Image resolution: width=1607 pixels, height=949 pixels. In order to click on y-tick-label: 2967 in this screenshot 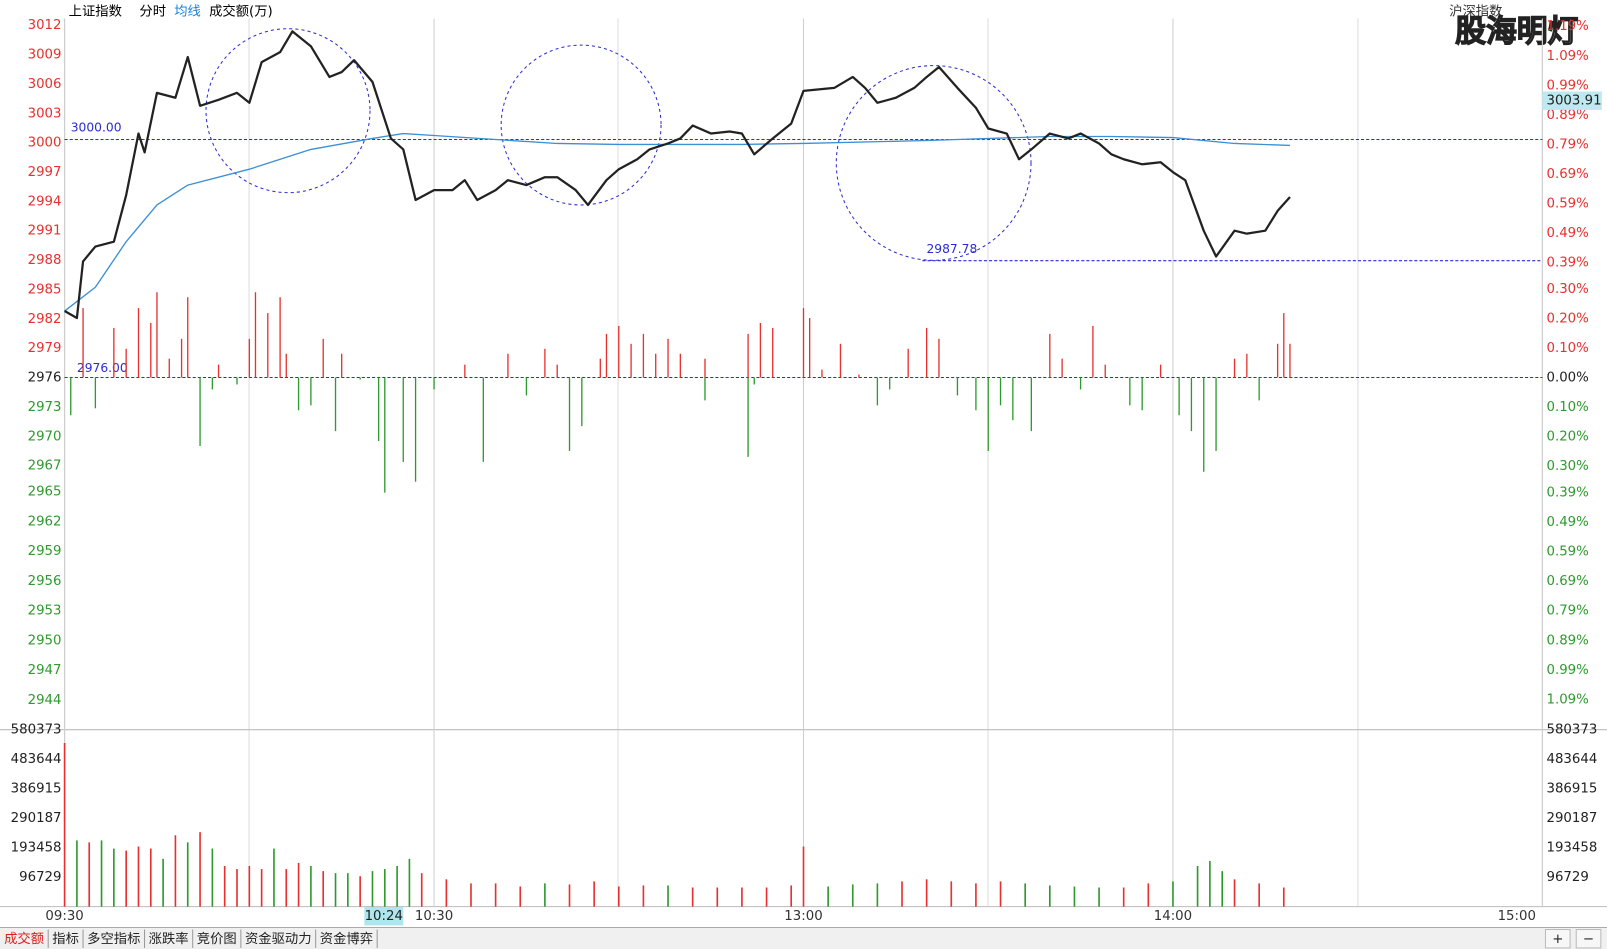, I will do `click(45, 466)`.